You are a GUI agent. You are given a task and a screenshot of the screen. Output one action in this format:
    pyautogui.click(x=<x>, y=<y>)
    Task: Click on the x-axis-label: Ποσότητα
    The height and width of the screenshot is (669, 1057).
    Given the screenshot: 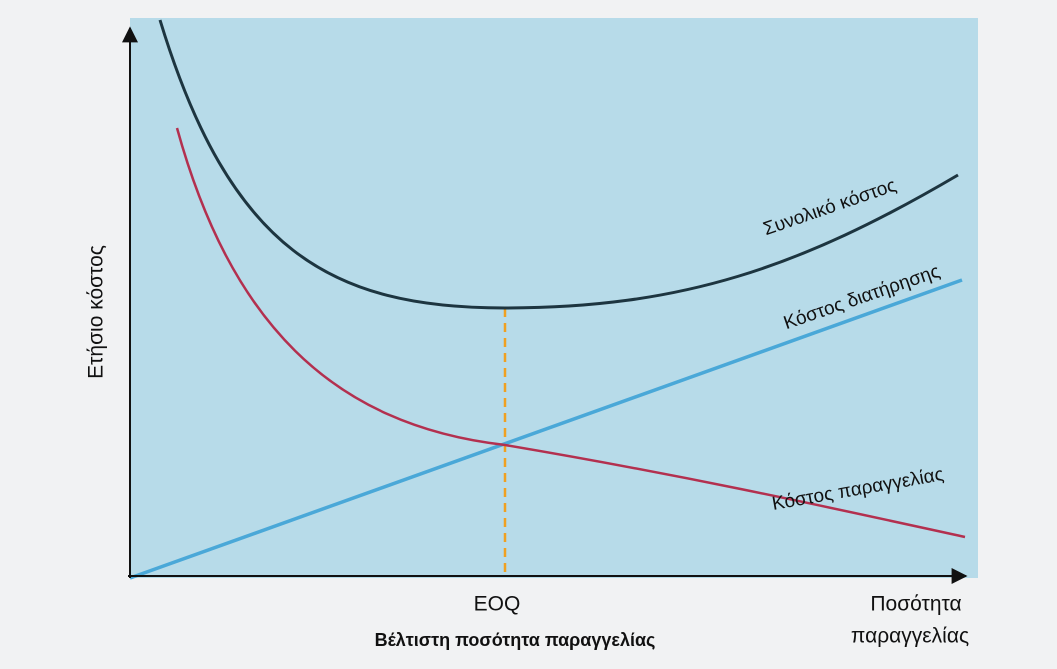 What is the action you would take?
    pyautogui.click(x=915, y=604)
    